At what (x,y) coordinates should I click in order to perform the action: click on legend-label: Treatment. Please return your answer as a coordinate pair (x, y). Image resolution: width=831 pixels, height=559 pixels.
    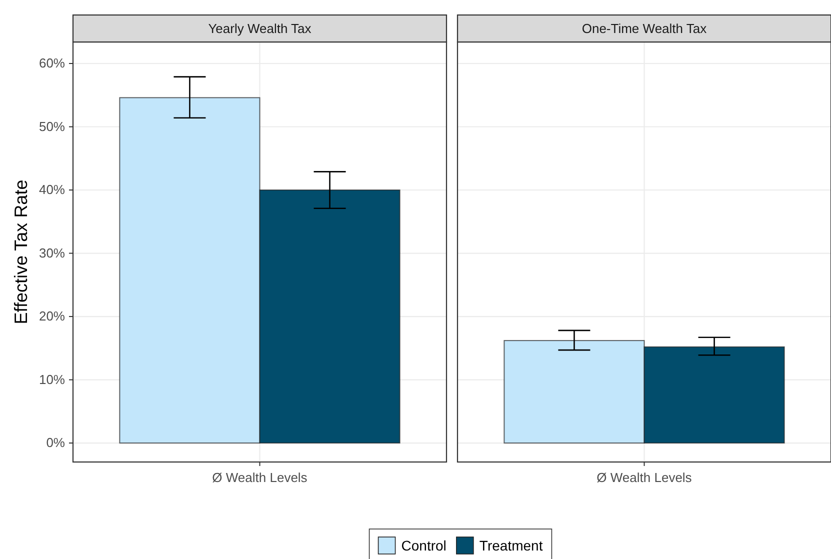
    Looking at the image, I should click on (511, 546).